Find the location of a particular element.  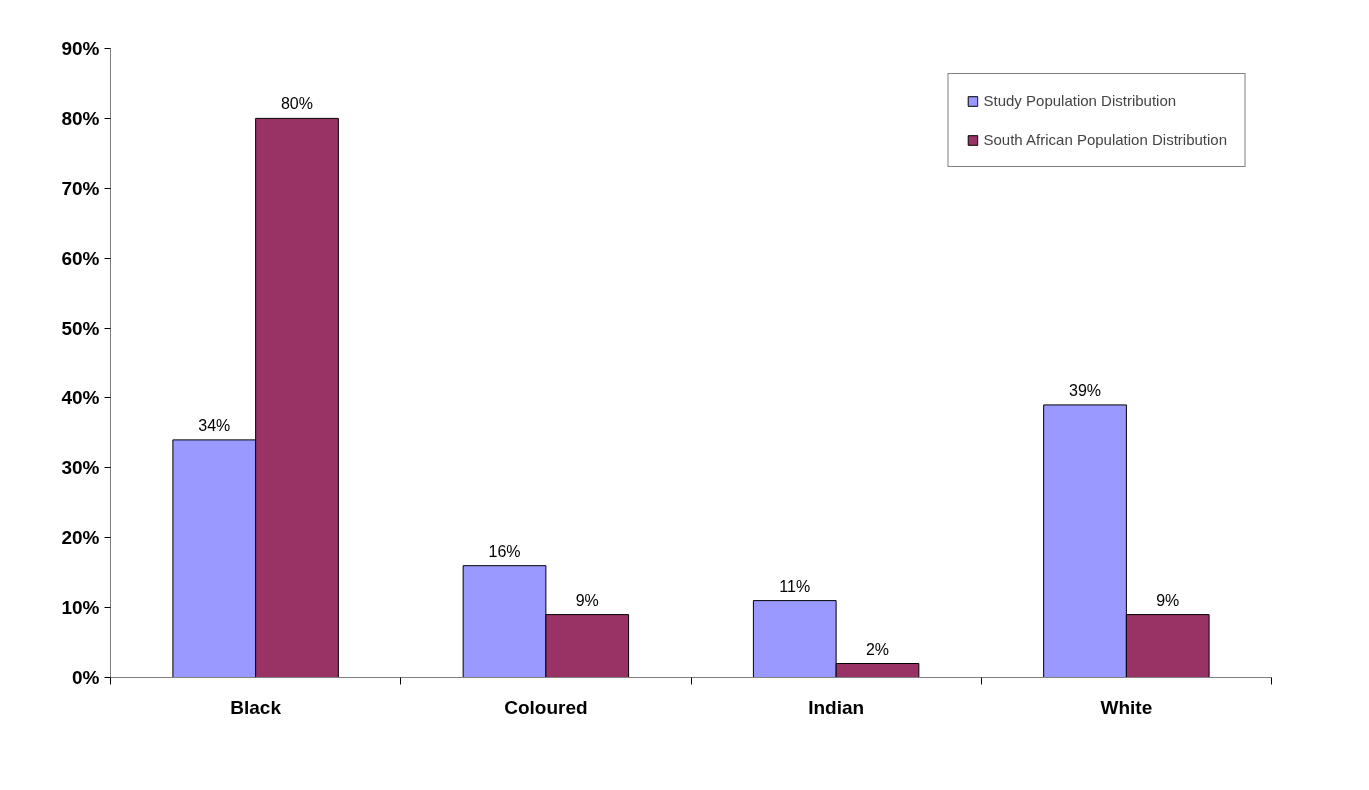

x-tick-label: White is located at coordinates (1126, 707).